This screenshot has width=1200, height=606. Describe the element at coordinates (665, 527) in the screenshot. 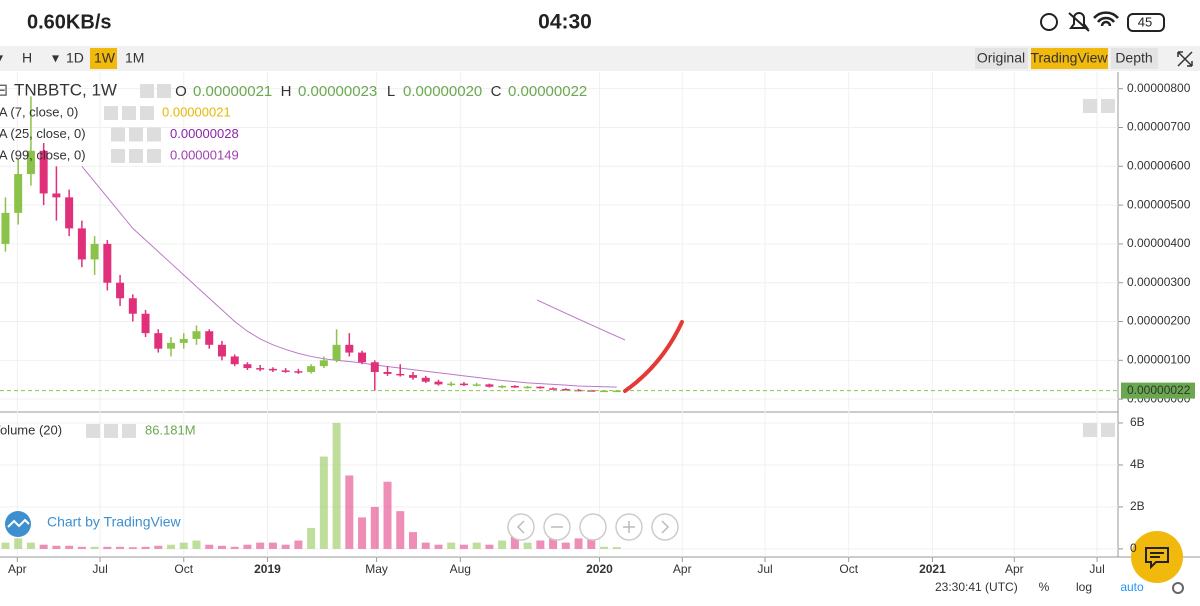

I see `scroll-right` at that location.